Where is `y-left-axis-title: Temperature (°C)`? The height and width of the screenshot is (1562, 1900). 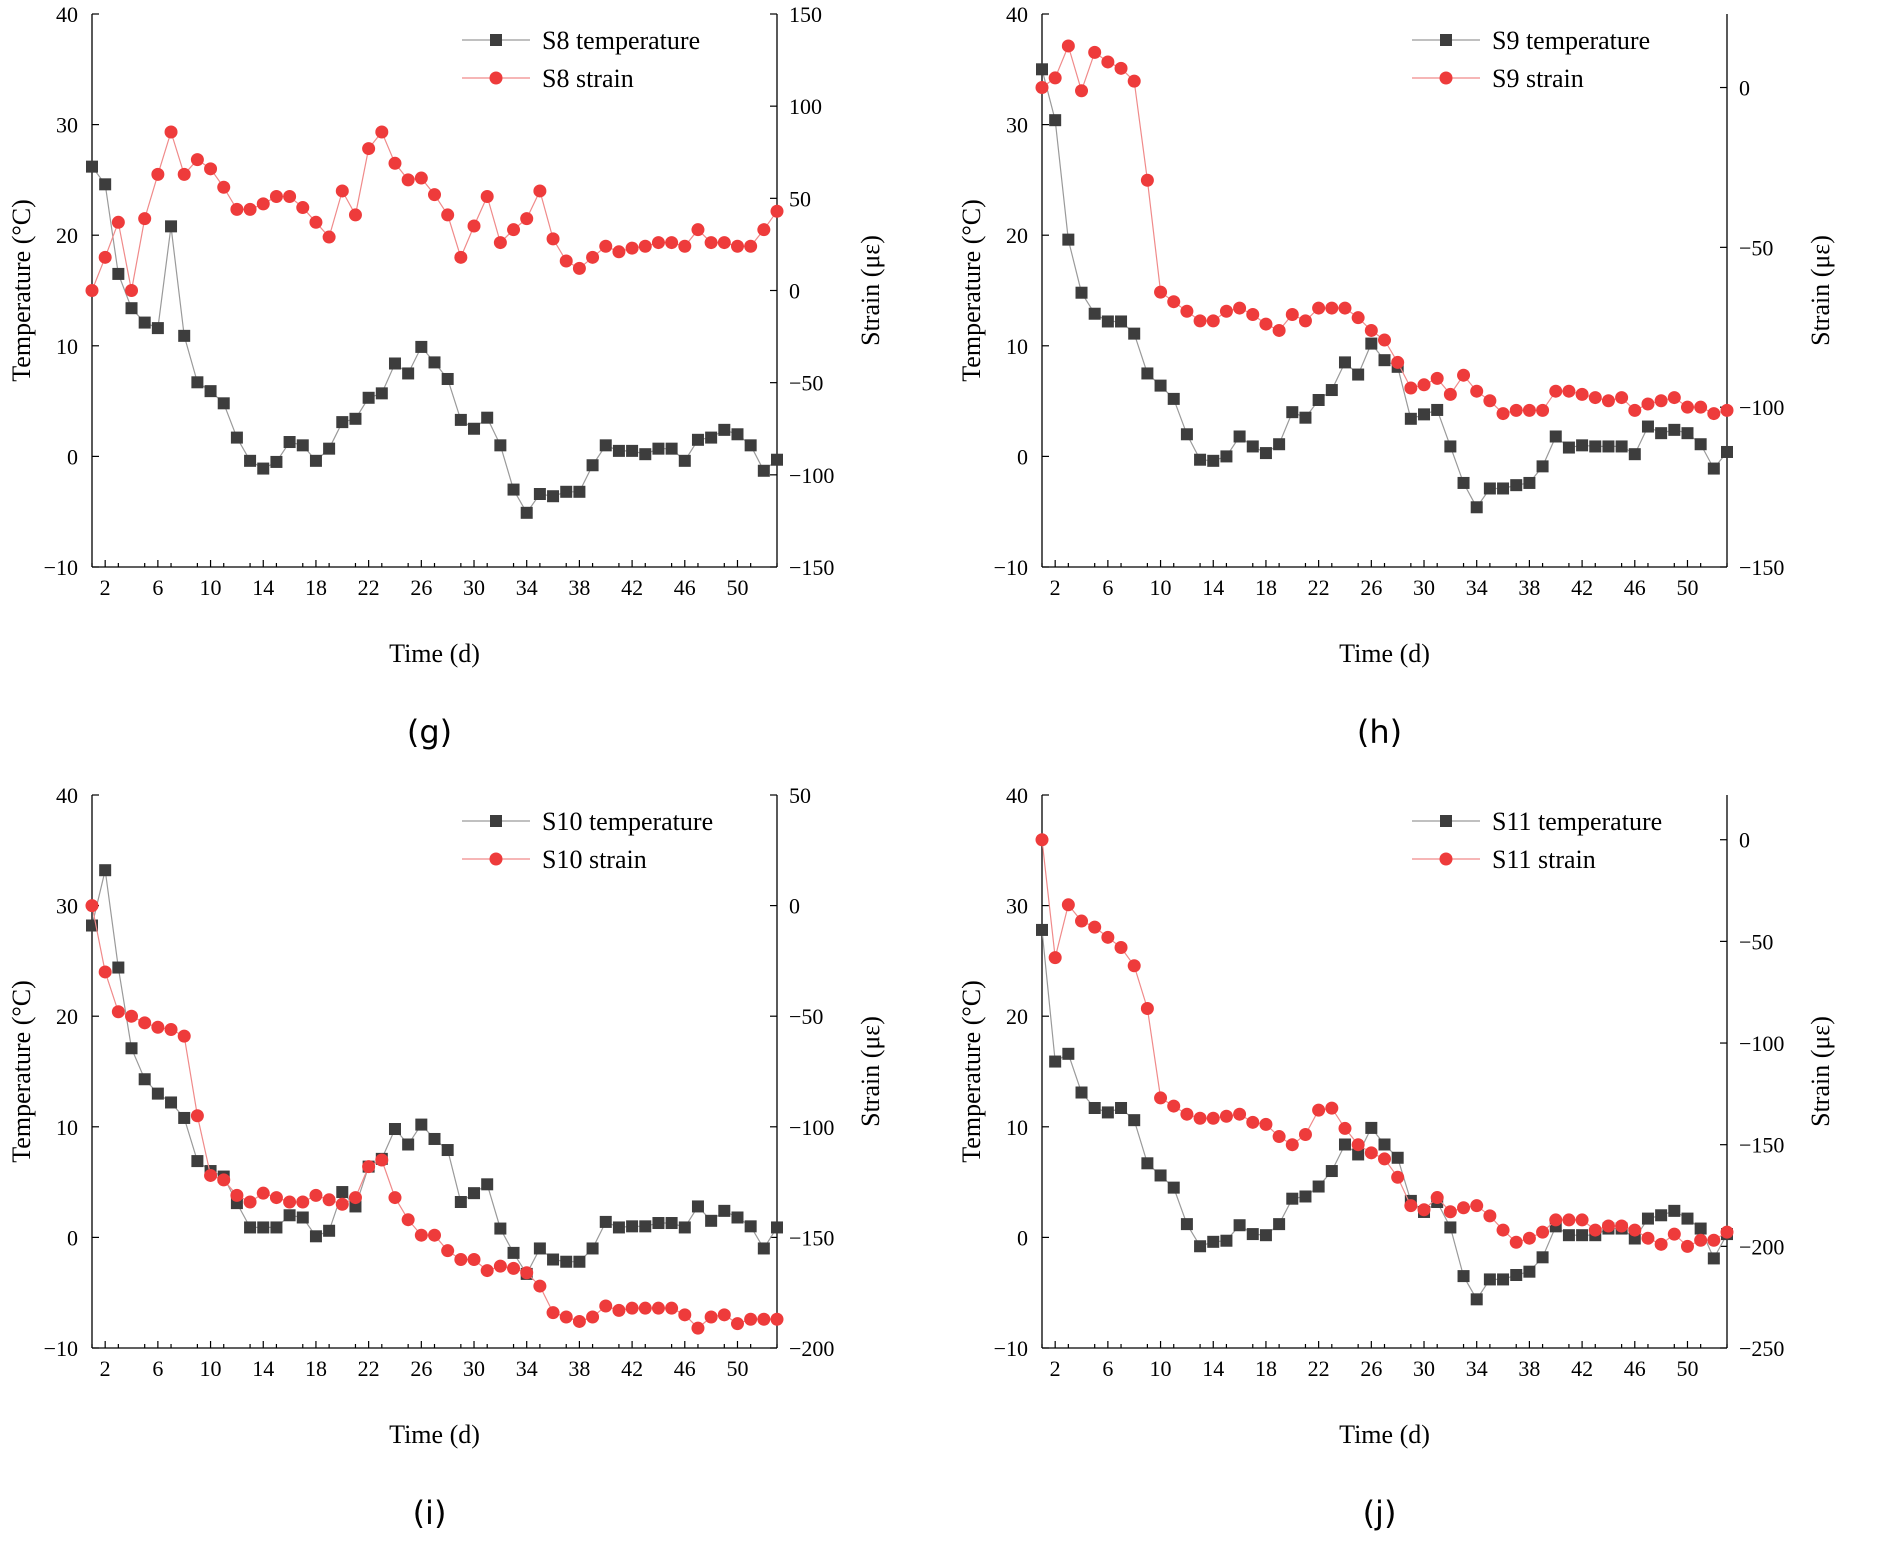 y-left-axis-title: Temperature (°C) is located at coordinates (971, 290).